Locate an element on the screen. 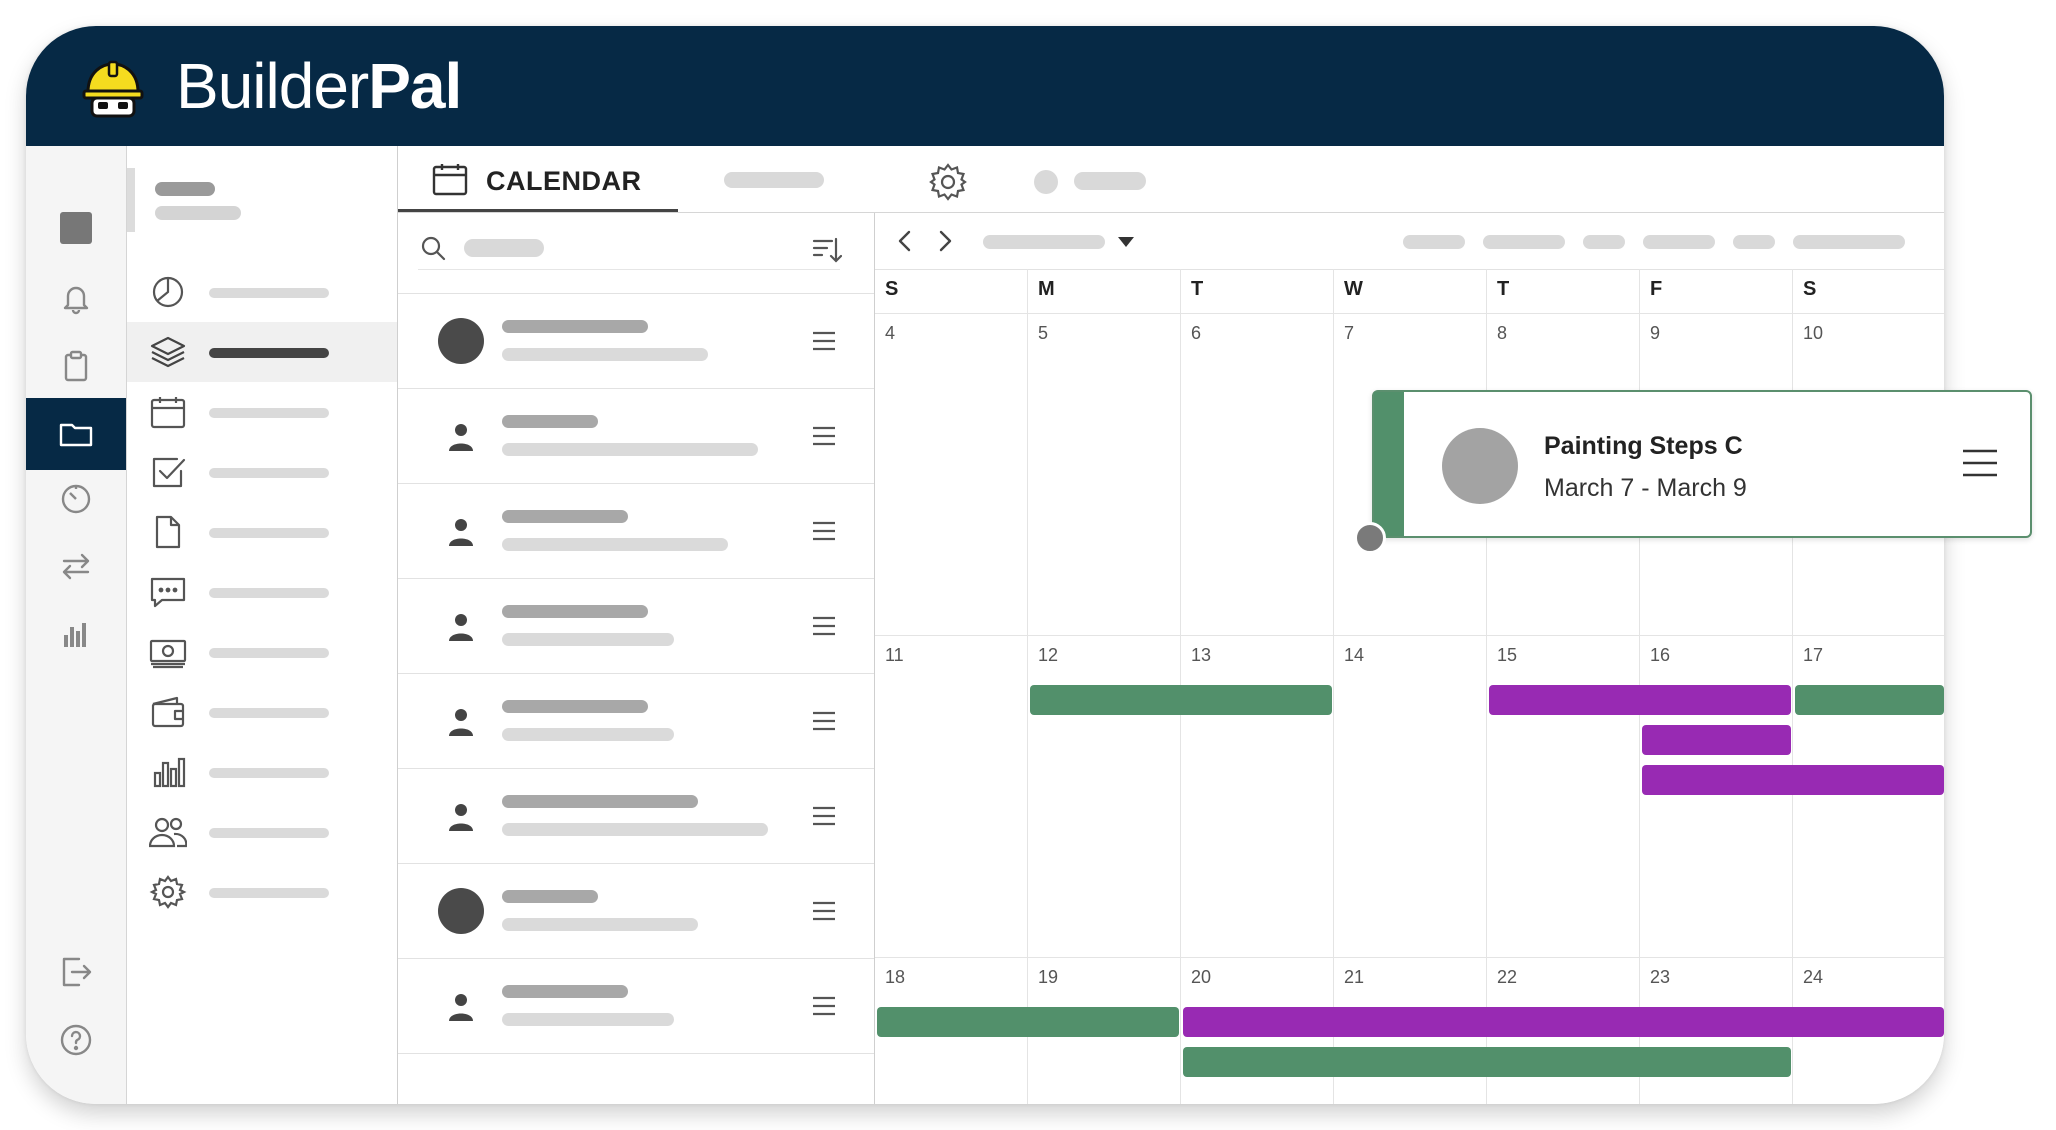 The image size is (2056, 1130). day-number: 9 is located at coordinates (1655, 333).